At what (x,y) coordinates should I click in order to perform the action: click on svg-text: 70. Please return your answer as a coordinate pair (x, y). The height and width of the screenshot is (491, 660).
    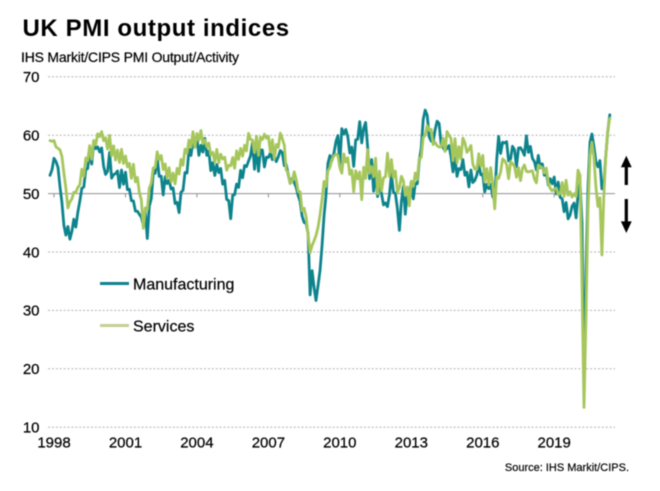
    Looking at the image, I should click on (31, 77).